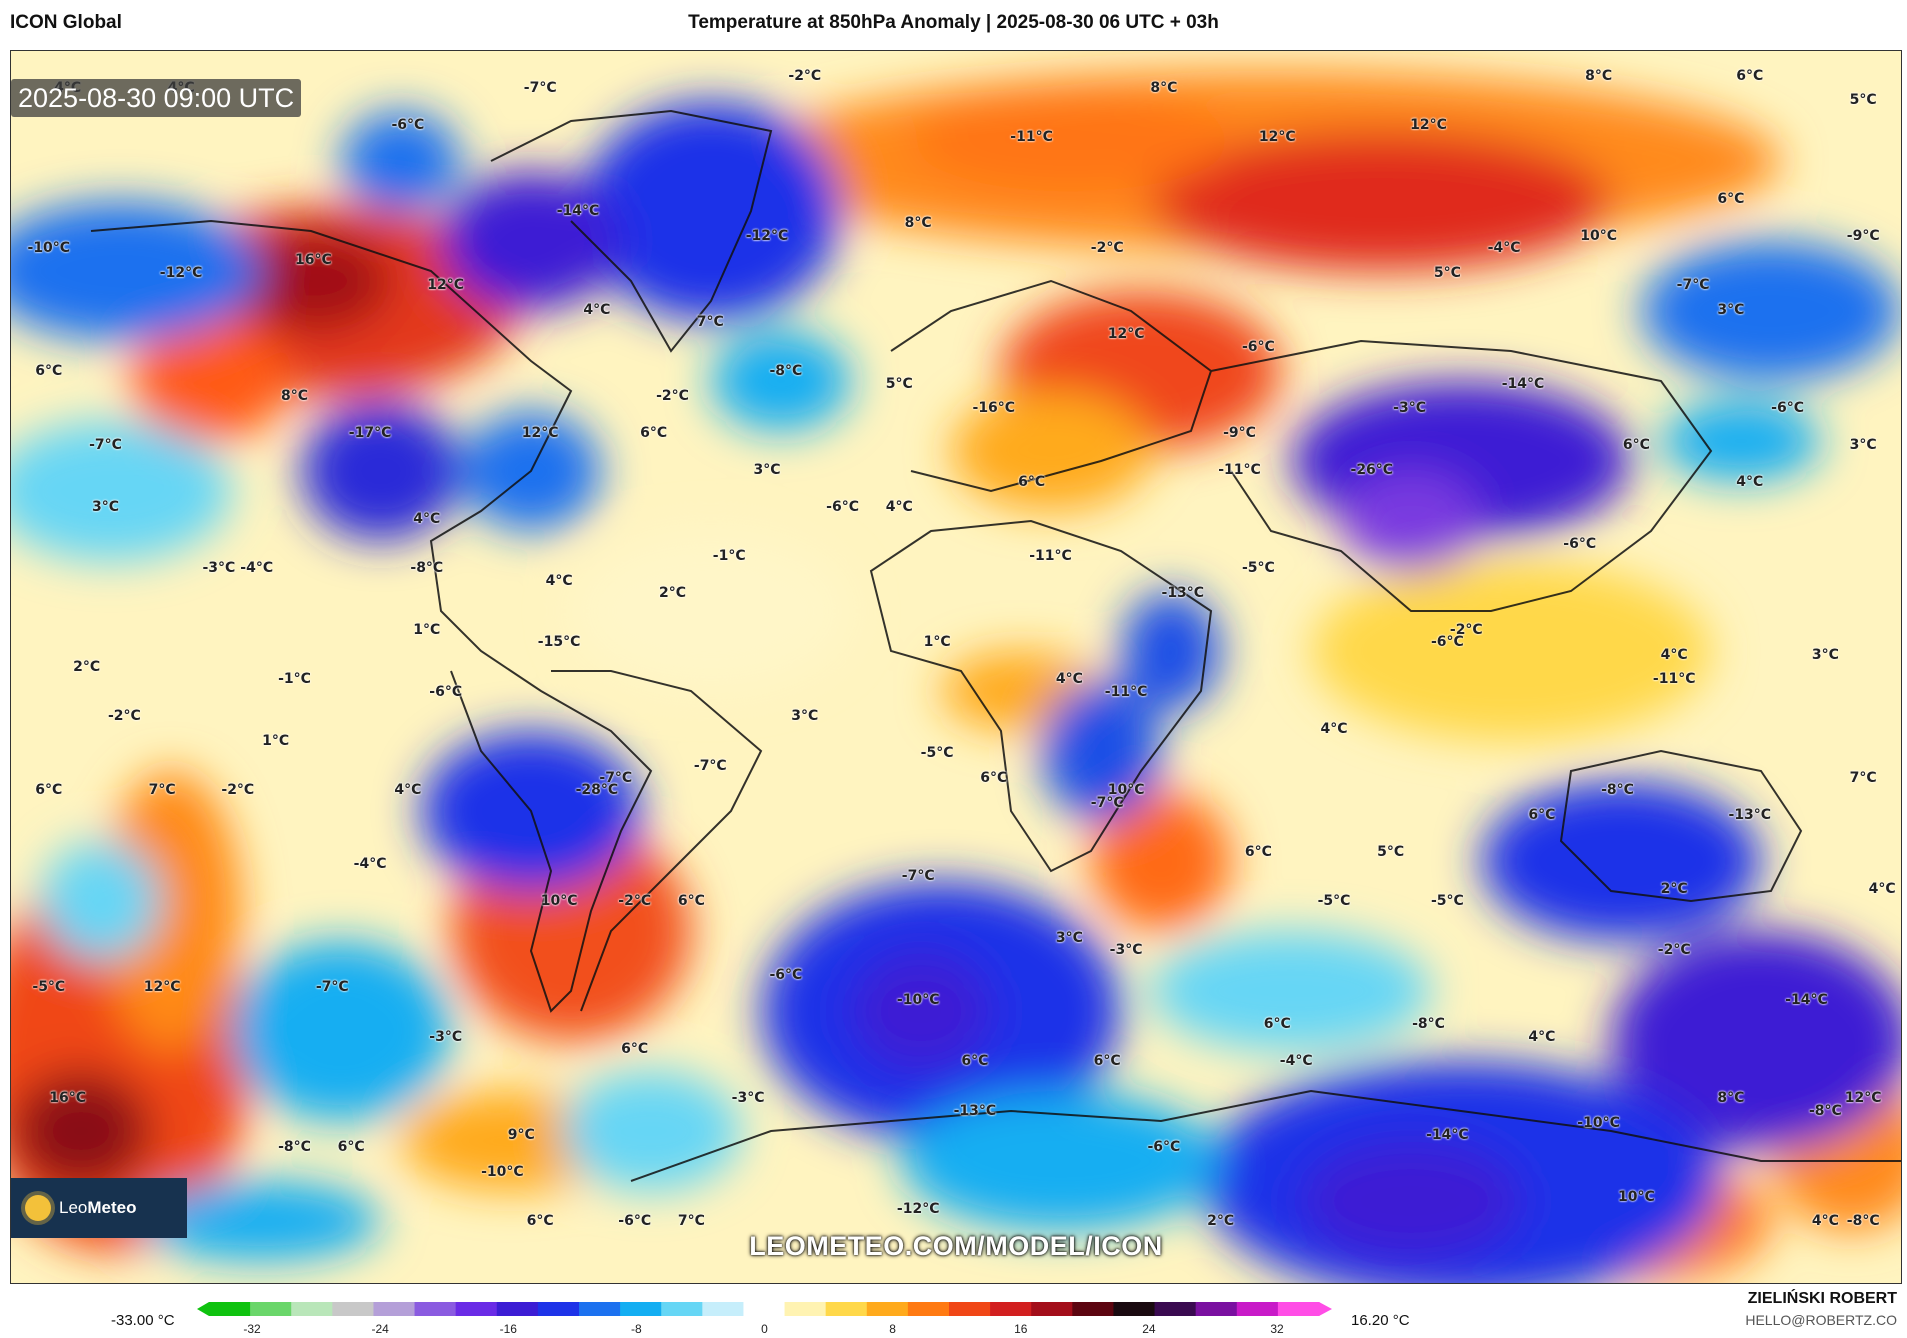 This screenshot has width=1907, height=1338. I want to click on temperature-label: 2°C, so click(672, 593).